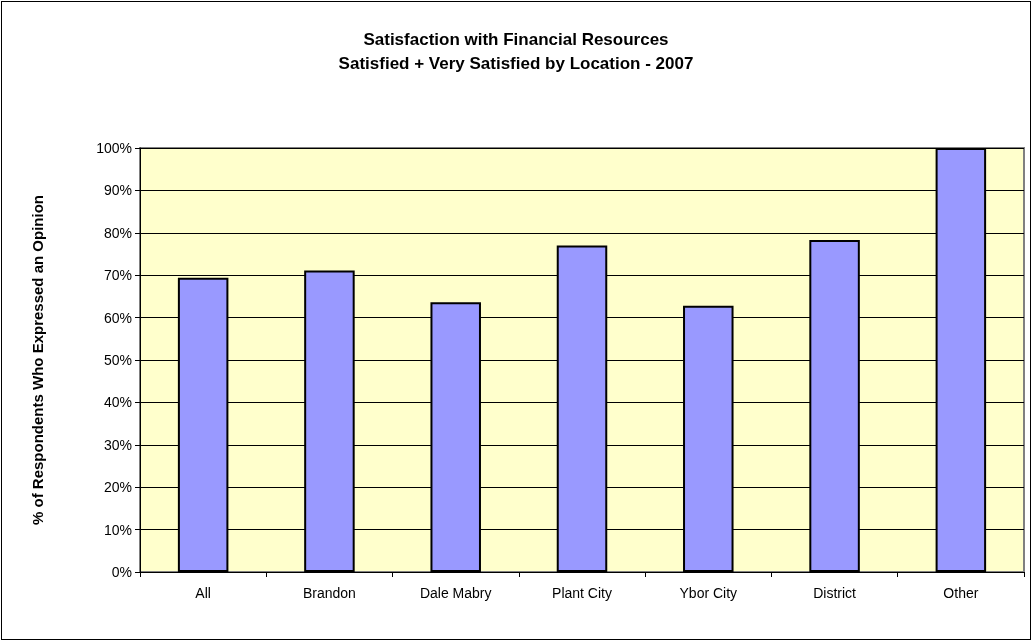 The image size is (1032, 641). I want to click on y-tick-label: 0%, so click(121, 572).